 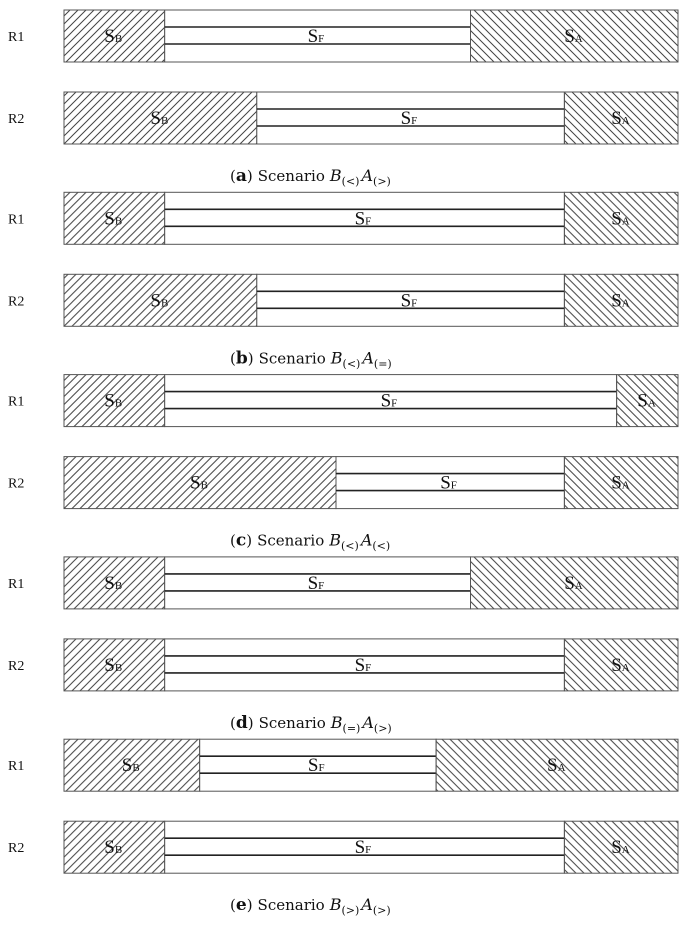 What do you see at coordinates (241, 905) in the screenshot?
I see `caption-letter: e` at bounding box center [241, 905].